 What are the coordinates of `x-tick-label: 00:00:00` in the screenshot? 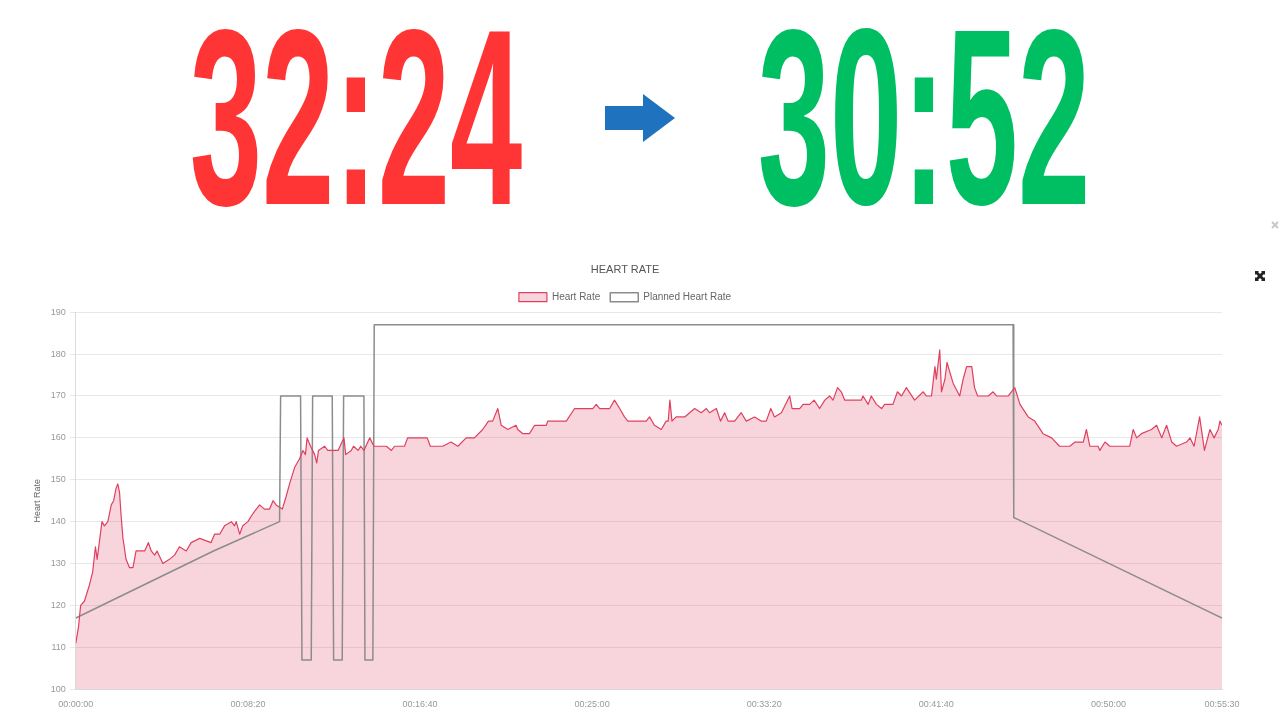 It's located at (76, 704).